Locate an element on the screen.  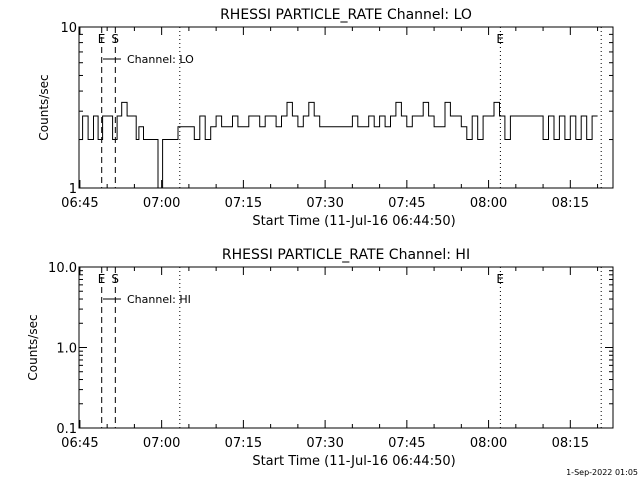
legend-label: Channel: LO is located at coordinates (160, 59).